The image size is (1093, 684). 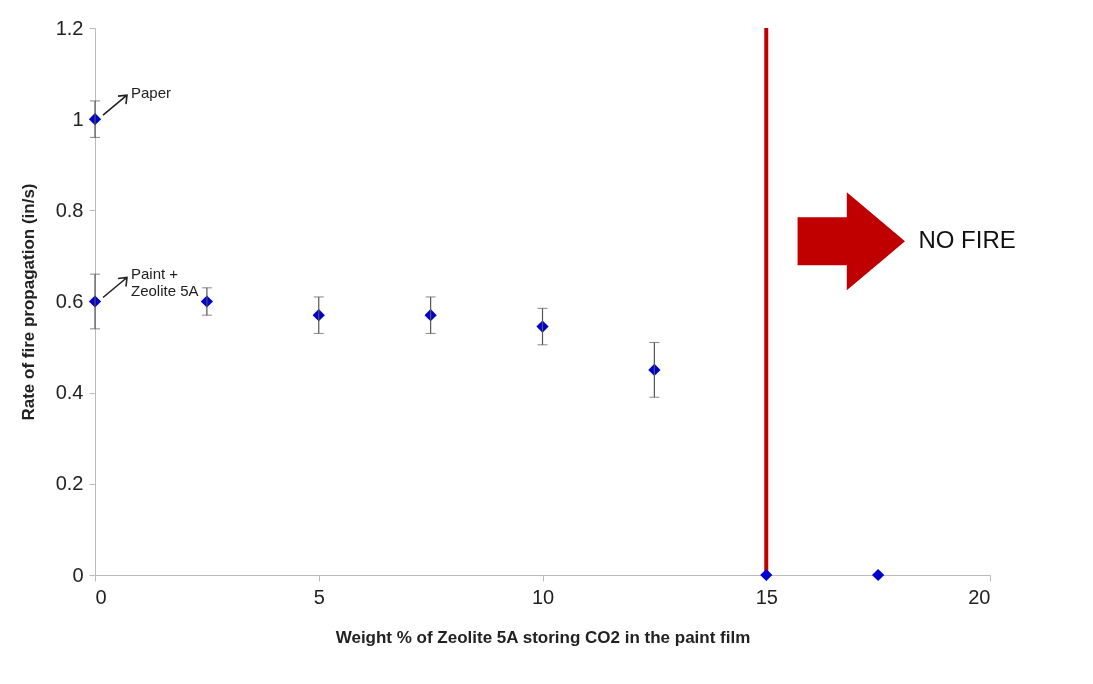 What do you see at coordinates (28, 302) in the screenshot?
I see `y-axis-title: Rate of fire propagation (in/s)` at bounding box center [28, 302].